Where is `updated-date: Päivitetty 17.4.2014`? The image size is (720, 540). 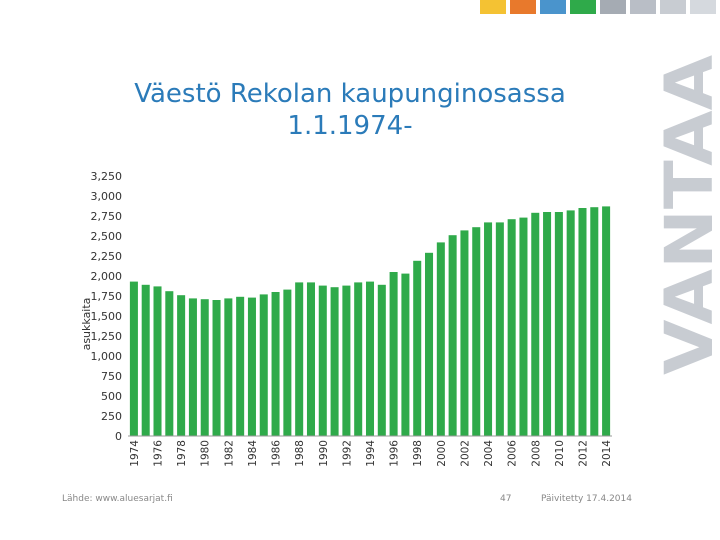
updated-date: Päivitetty 17.4.2014 is located at coordinates (586, 499).